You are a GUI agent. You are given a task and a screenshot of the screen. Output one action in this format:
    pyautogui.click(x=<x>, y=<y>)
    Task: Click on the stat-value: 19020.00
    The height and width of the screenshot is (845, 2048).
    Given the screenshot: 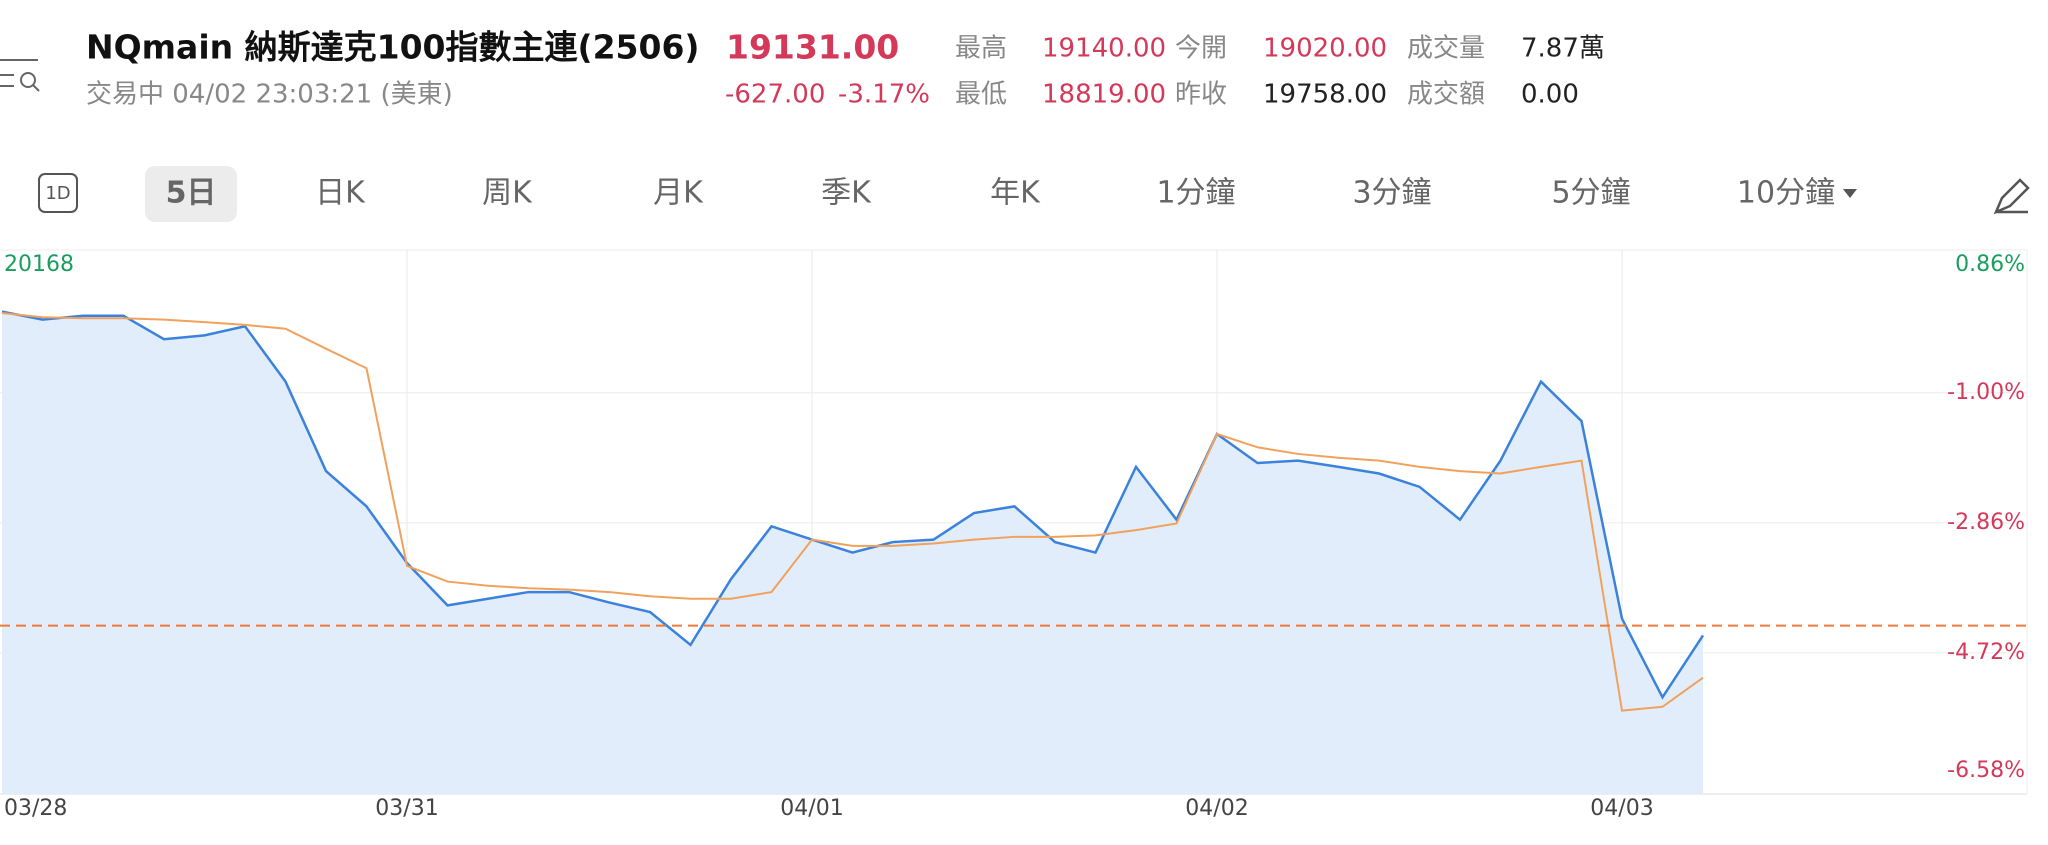 What is the action you would take?
    pyautogui.click(x=1325, y=49)
    